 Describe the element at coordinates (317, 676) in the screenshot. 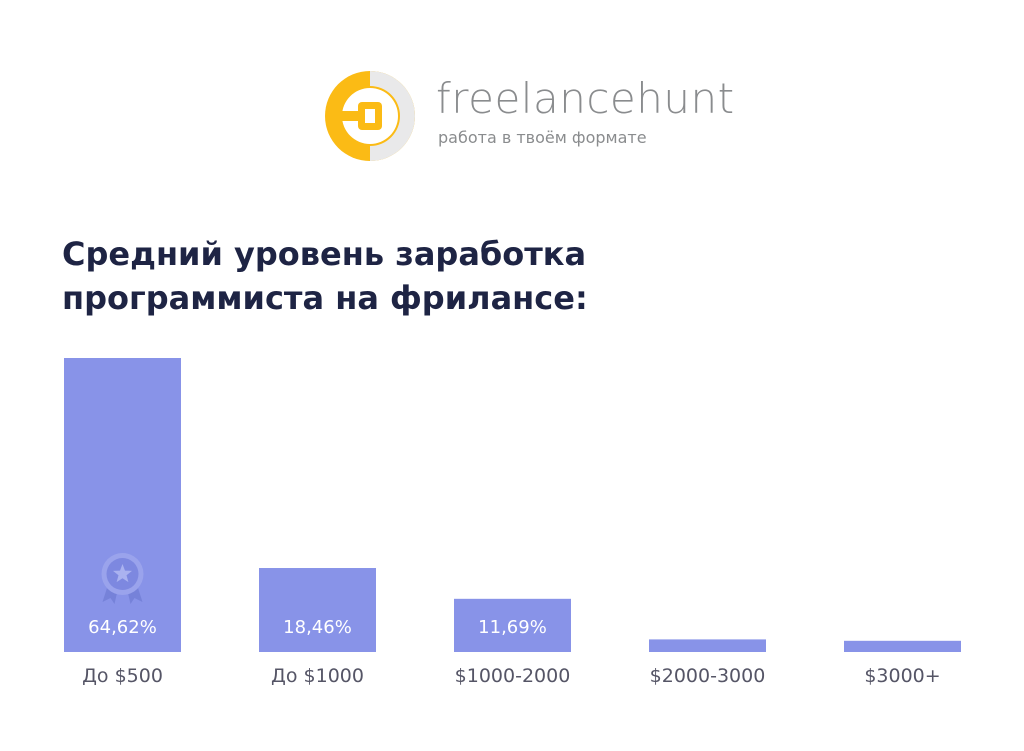

I see `category-label-2: До $1000` at that location.